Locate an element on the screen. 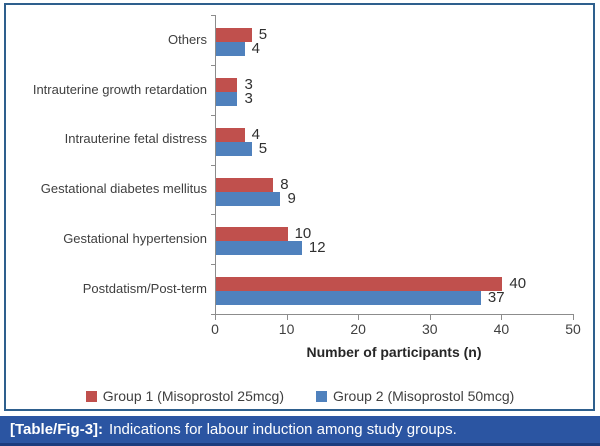 Image resolution: width=600 pixels, height=446 pixels. x-axis-tick-label: 0 is located at coordinates (215, 329).